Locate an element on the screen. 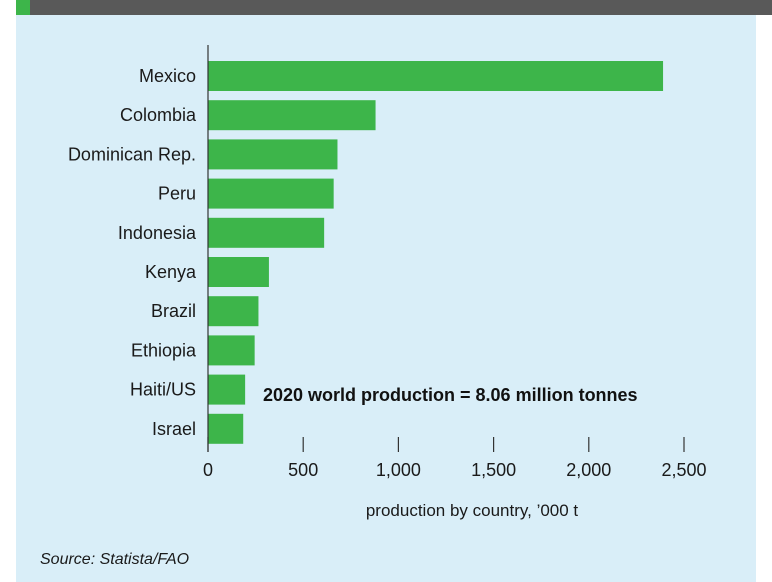  category-label-peru: Peru is located at coordinates (177, 194).